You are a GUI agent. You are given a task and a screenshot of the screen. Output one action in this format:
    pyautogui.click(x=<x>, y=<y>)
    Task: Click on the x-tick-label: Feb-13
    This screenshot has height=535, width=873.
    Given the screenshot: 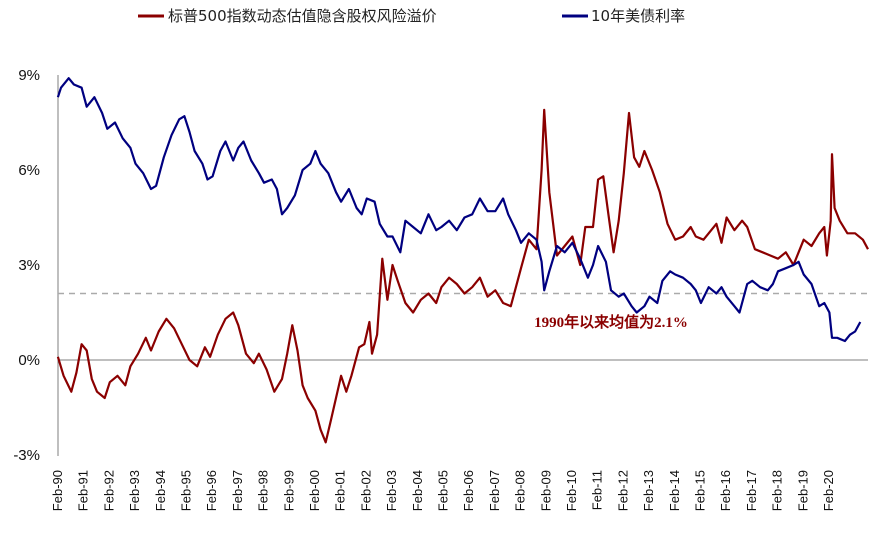 What is the action you would take?
    pyautogui.click(x=648, y=490)
    